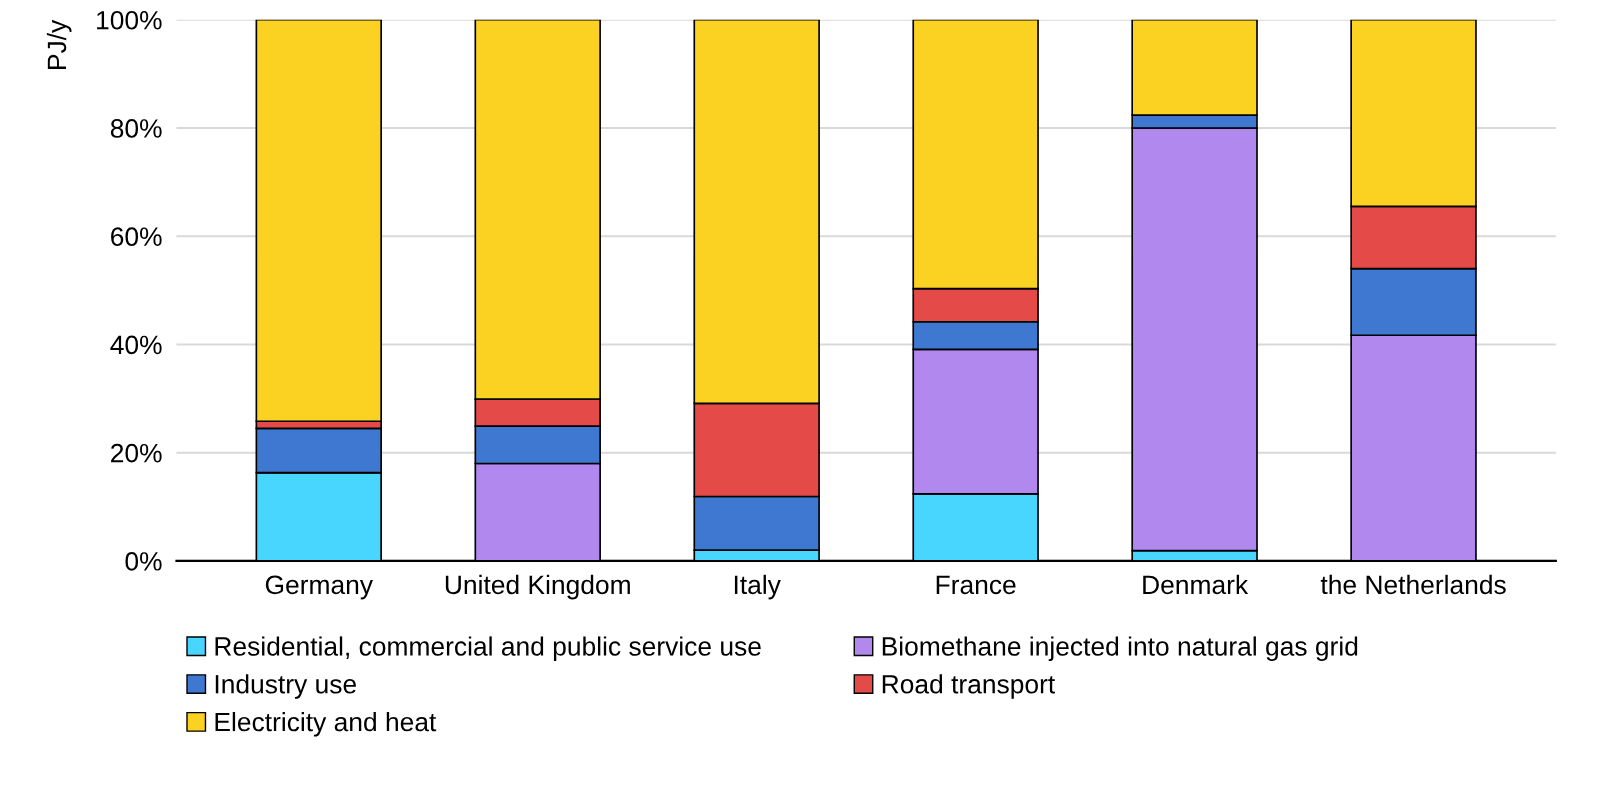 Image resolution: width=1604 pixels, height=790 pixels. Describe the element at coordinates (969, 686) in the screenshot. I see `legend-label: Road transport` at that location.